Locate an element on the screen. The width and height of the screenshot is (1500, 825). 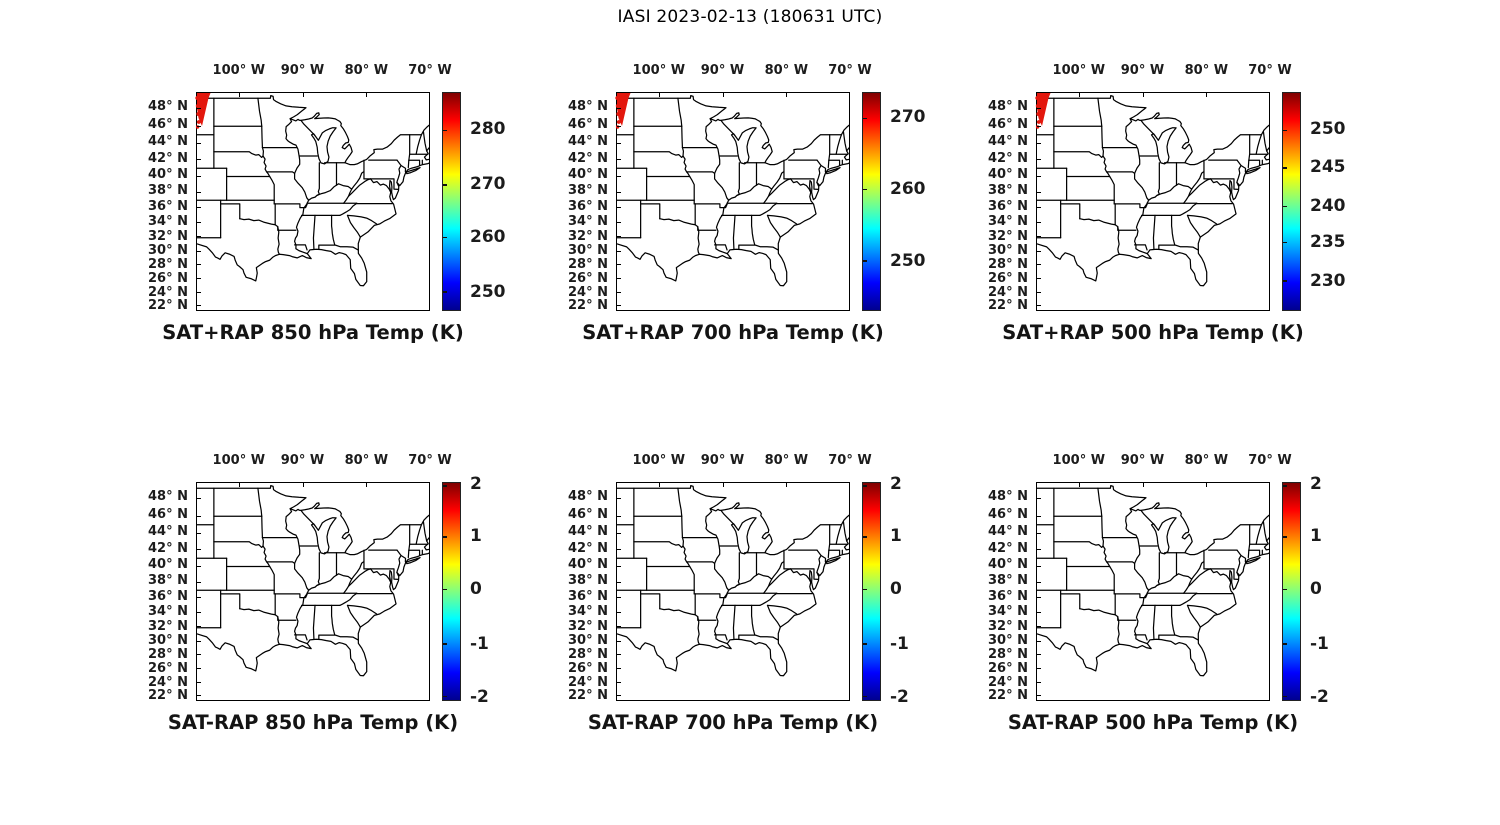
lat-tick-label: 34° N is located at coordinates (1008, 611).